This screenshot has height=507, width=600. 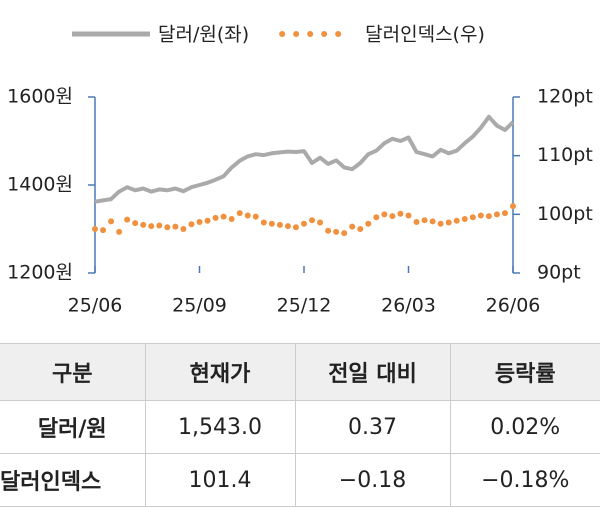 I want to click on x-tick-label: 25/09, so click(x=199, y=306).